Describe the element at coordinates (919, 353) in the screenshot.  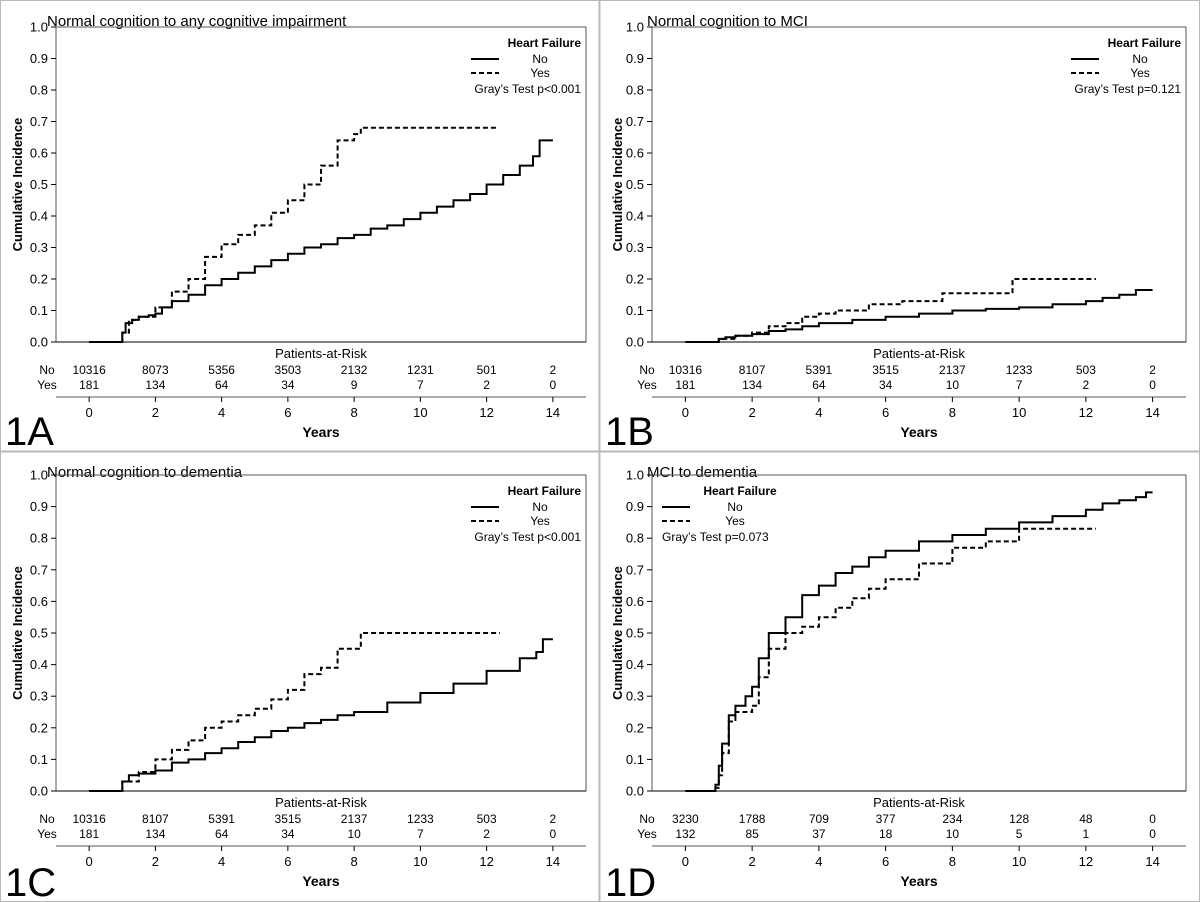
I see `risk-header-1b: Patients-at-Risk` at that location.